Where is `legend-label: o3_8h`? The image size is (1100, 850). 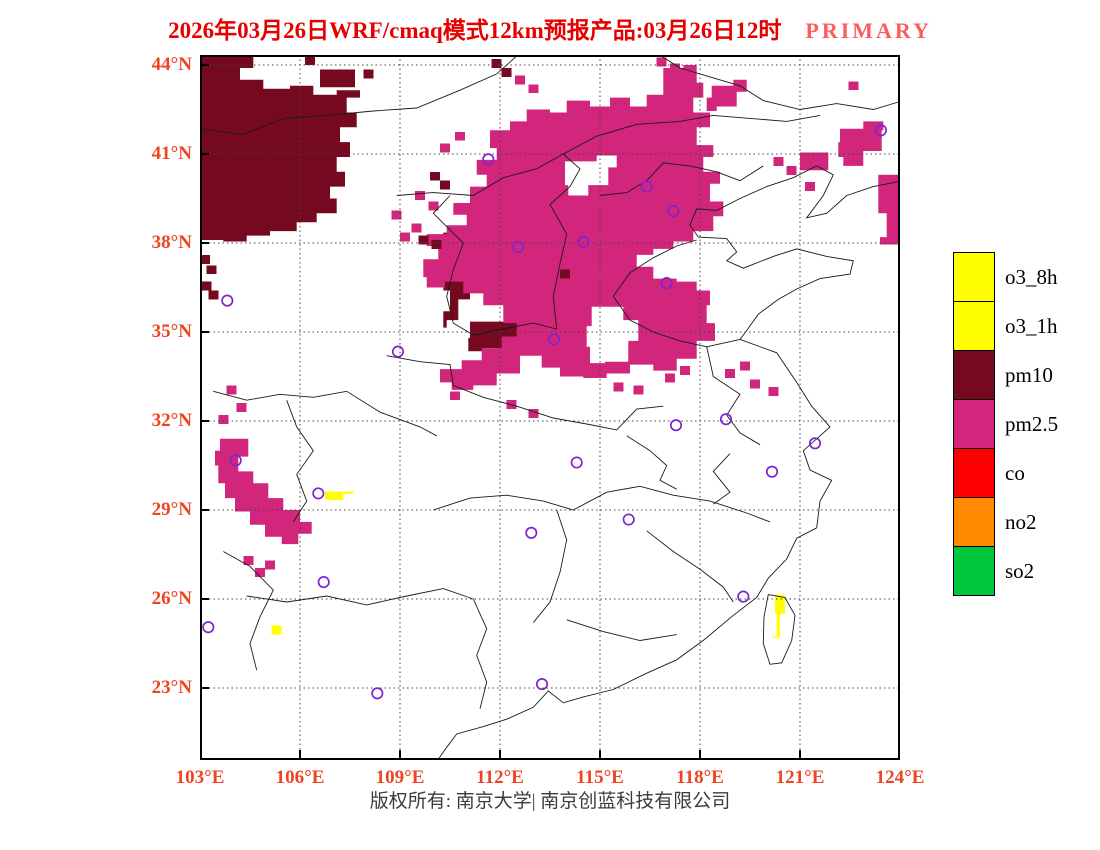 legend-label: o3_8h is located at coordinates (1031, 276).